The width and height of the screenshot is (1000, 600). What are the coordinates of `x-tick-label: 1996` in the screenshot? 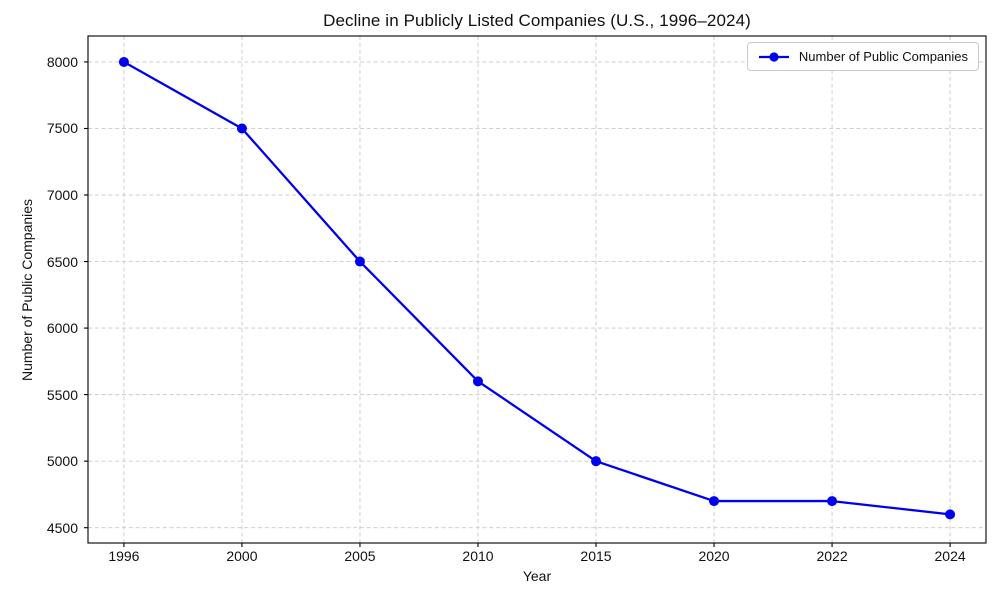 It's located at (124, 556).